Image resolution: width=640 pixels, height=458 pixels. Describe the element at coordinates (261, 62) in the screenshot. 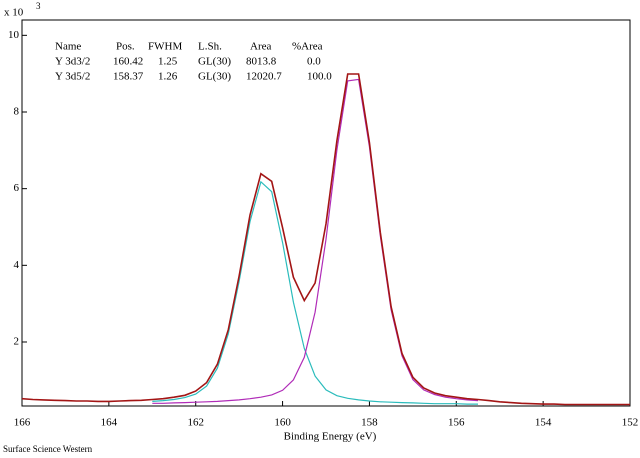

I see `table-cell: 8013.8` at that location.